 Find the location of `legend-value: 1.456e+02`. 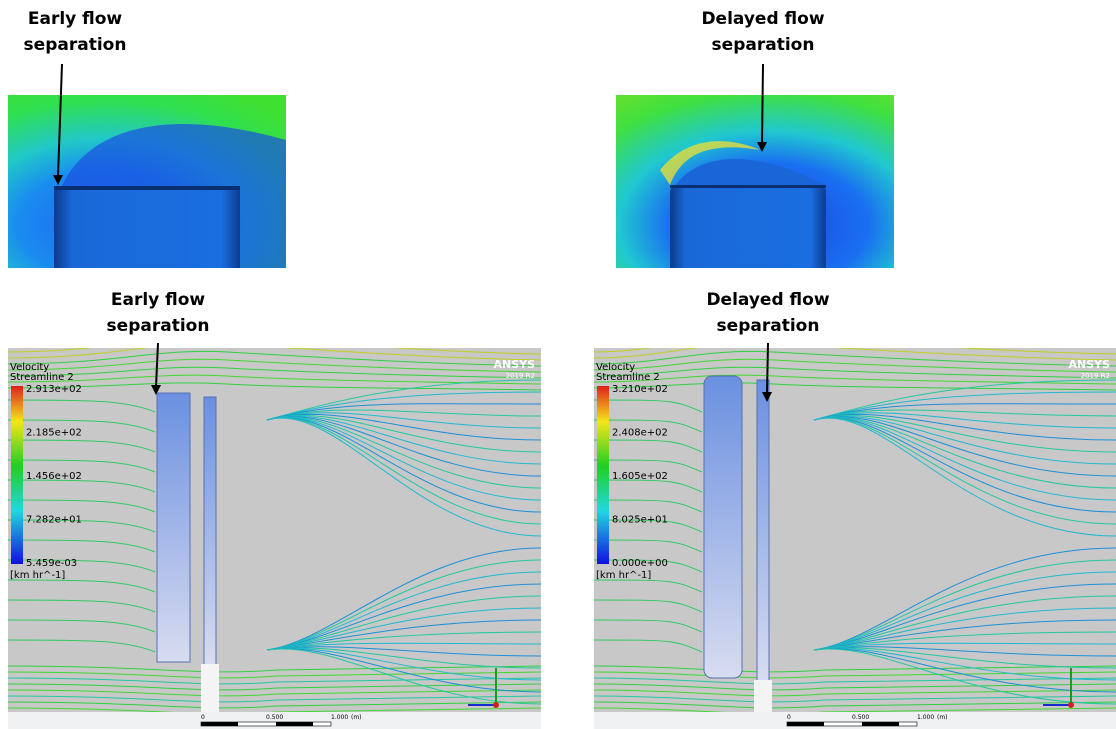

legend-value: 1.456e+02 is located at coordinates (54, 476).